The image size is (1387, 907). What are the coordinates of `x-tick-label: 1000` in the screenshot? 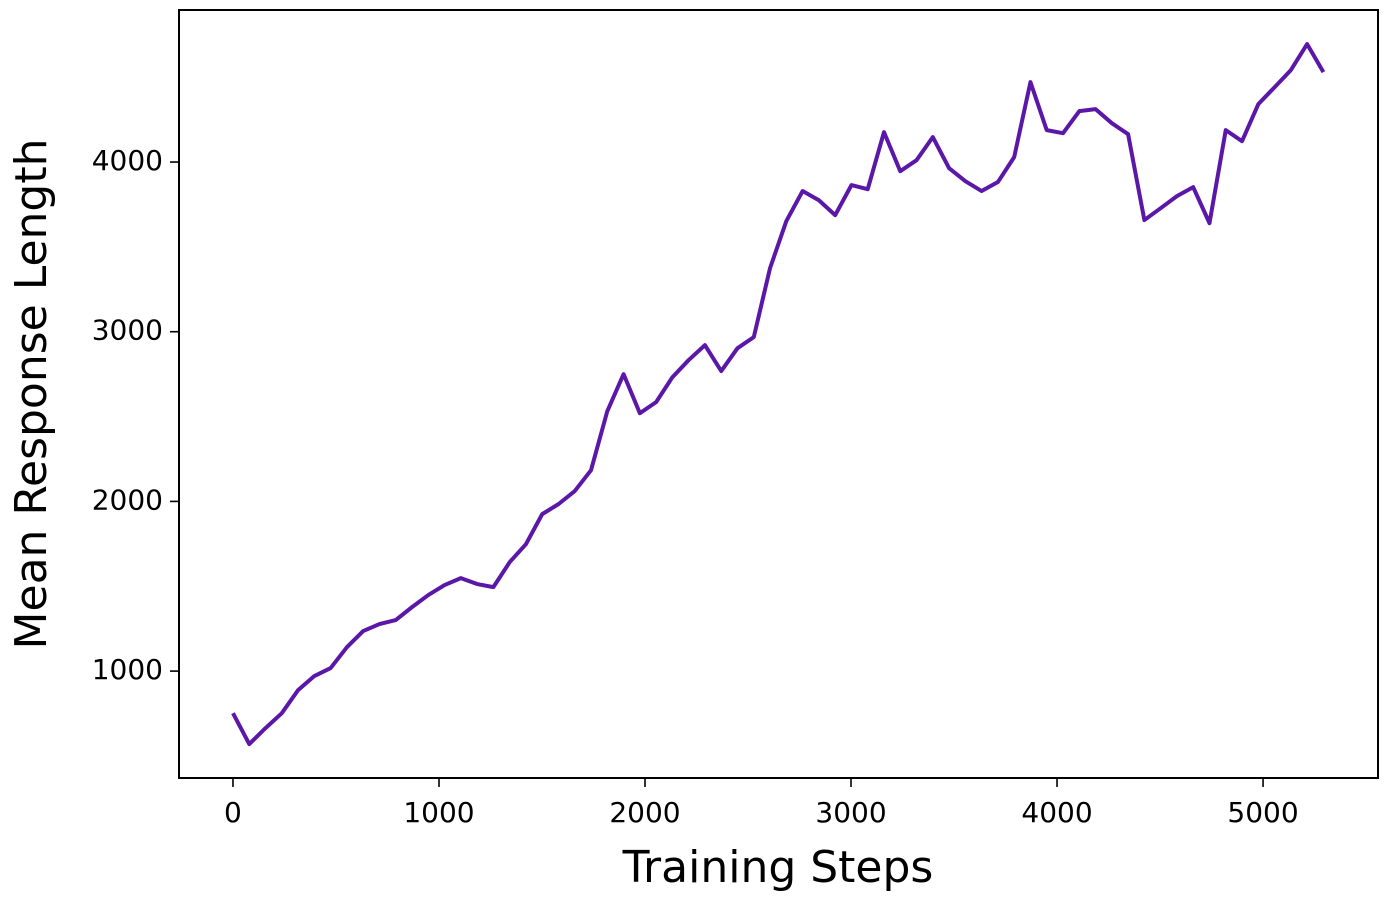 It's located at (438, 812).